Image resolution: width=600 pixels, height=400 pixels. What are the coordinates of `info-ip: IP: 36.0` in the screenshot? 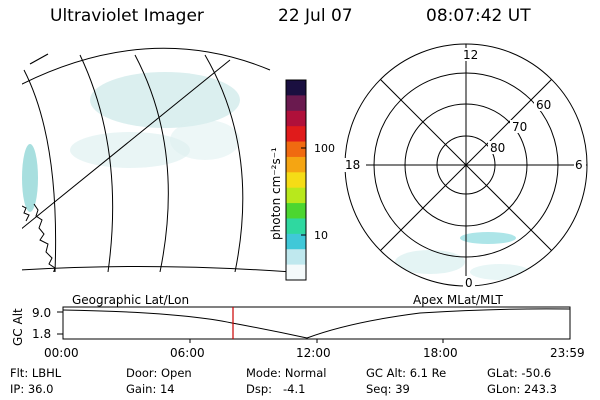 It's located at (32, 389).